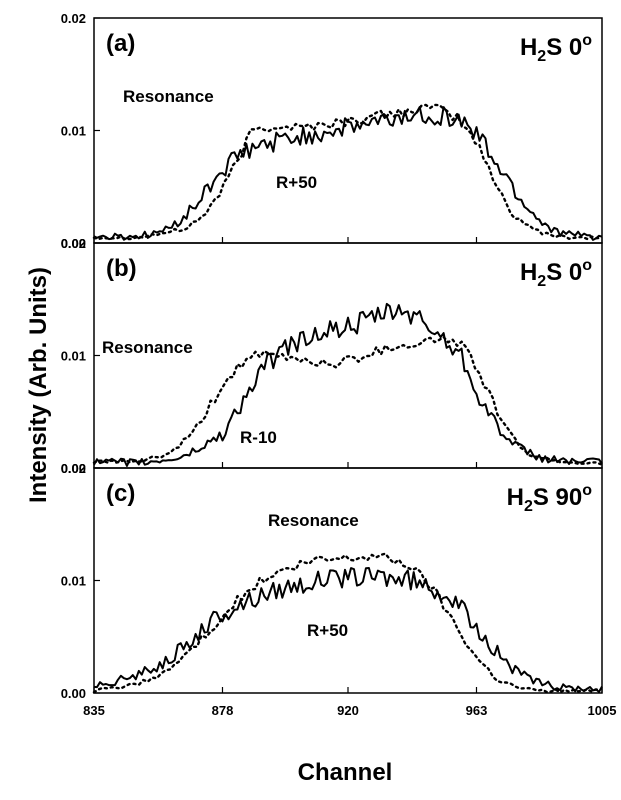  Describe the element at coordinates (345, 772) in the screenshot. I see `x-axis-title: Channel` at that location.